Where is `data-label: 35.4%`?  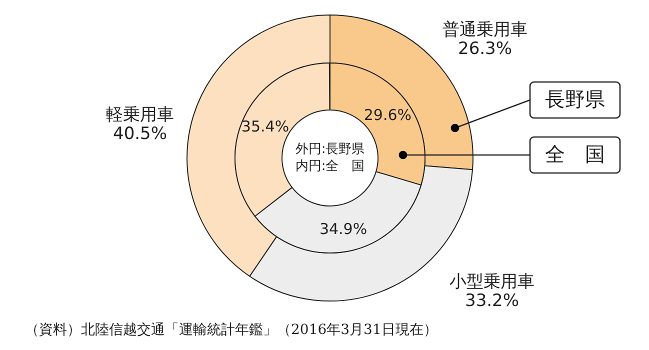 data-label: 35.4% is located at coordinates (265, 127).